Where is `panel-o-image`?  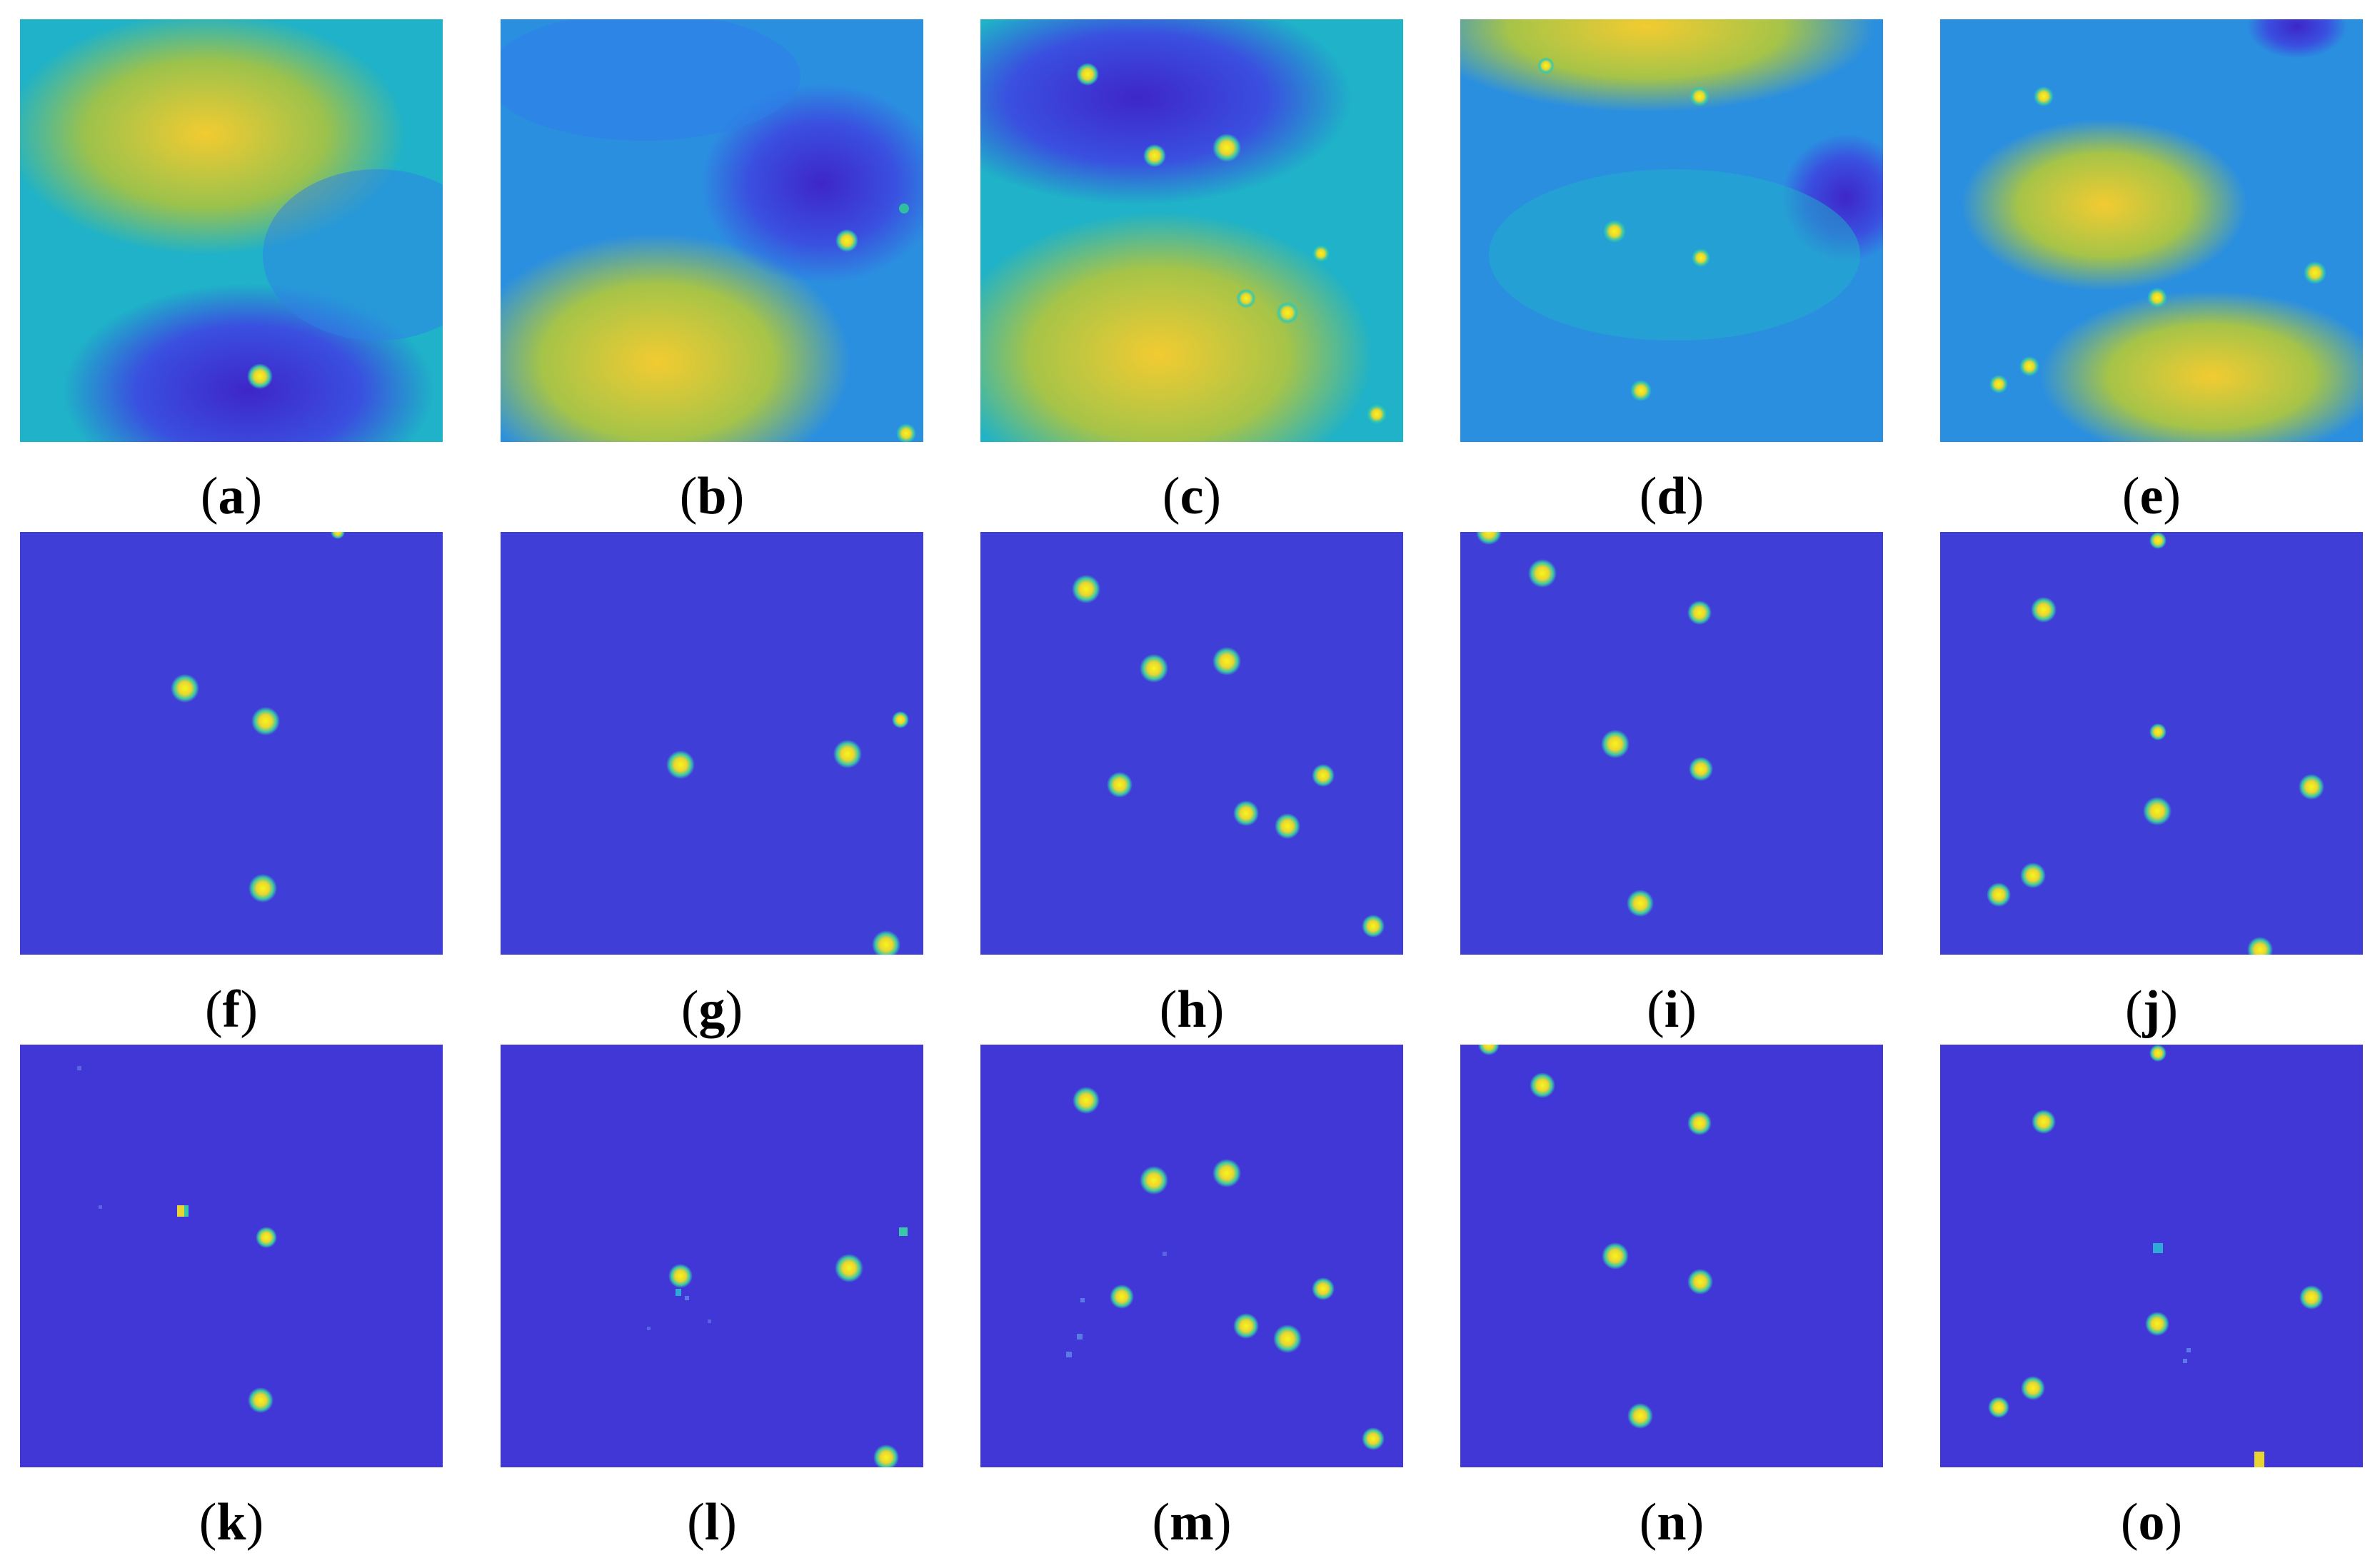
panel-o-image is located at coordinates (2151, 1256).